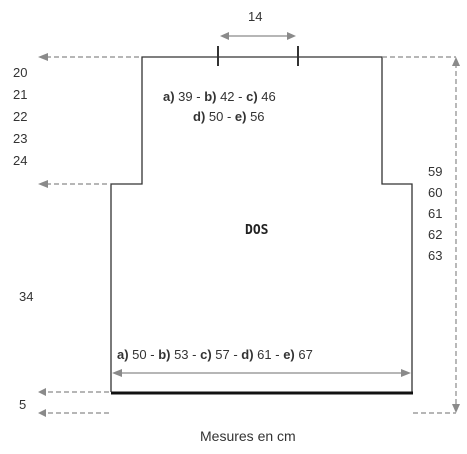 Image resolution: width=467 pixels, height=454 pixels. I want to click on rib-arrow-up, so click(42, 392).